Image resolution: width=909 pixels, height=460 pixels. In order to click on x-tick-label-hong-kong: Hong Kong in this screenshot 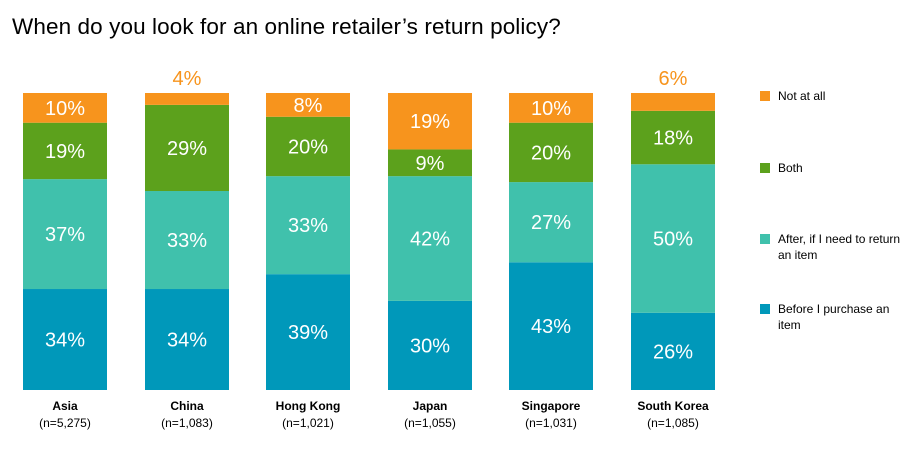, I will do `click(308, 406)`.